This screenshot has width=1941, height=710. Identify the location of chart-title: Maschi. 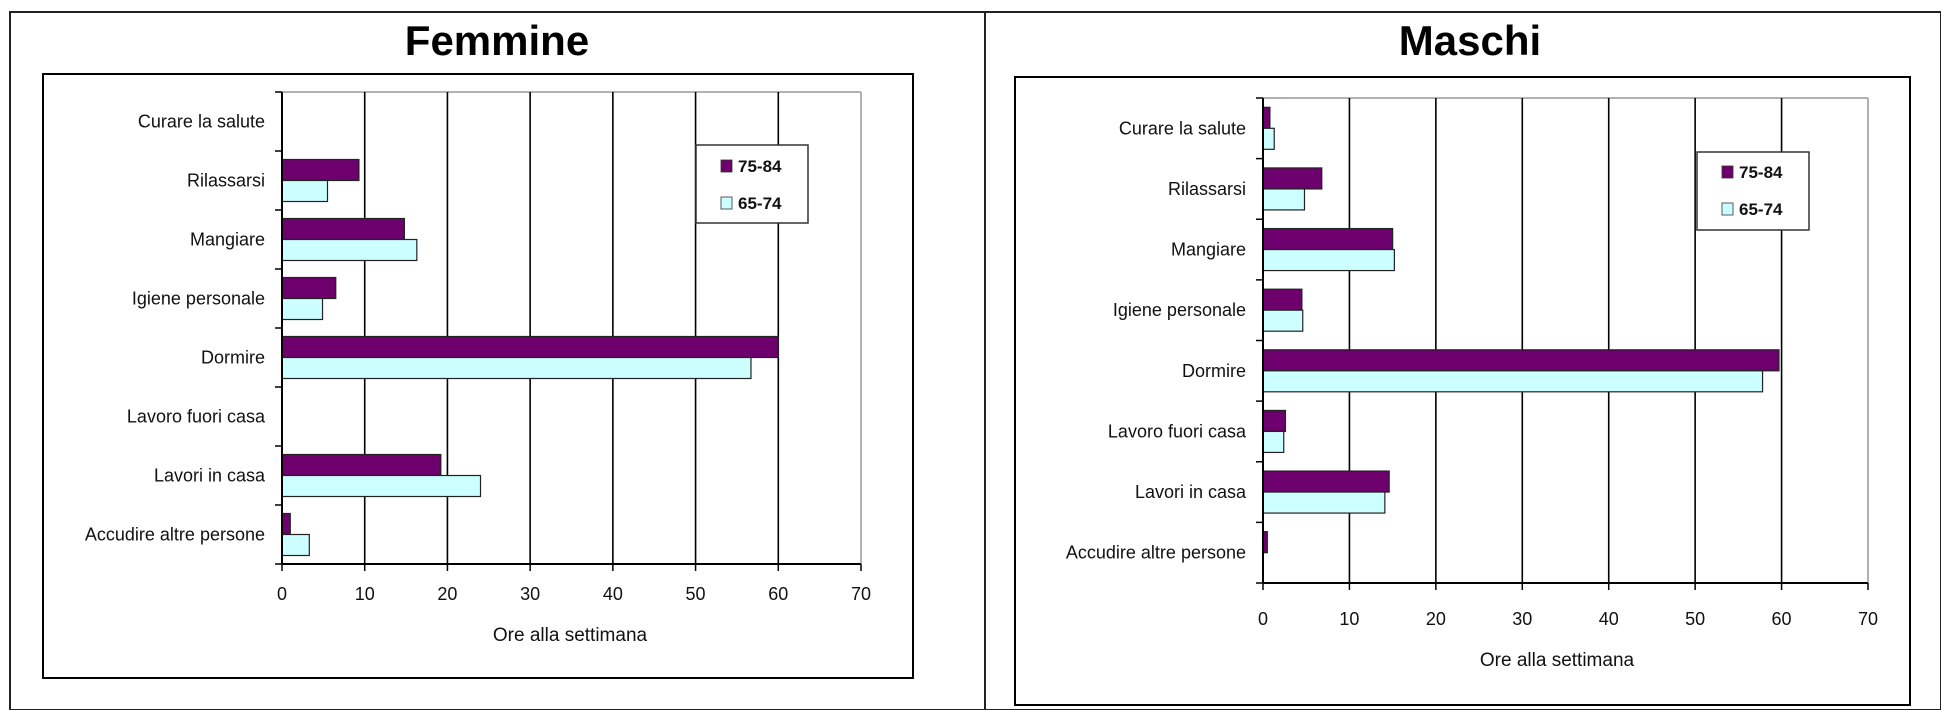
(1470, 40).